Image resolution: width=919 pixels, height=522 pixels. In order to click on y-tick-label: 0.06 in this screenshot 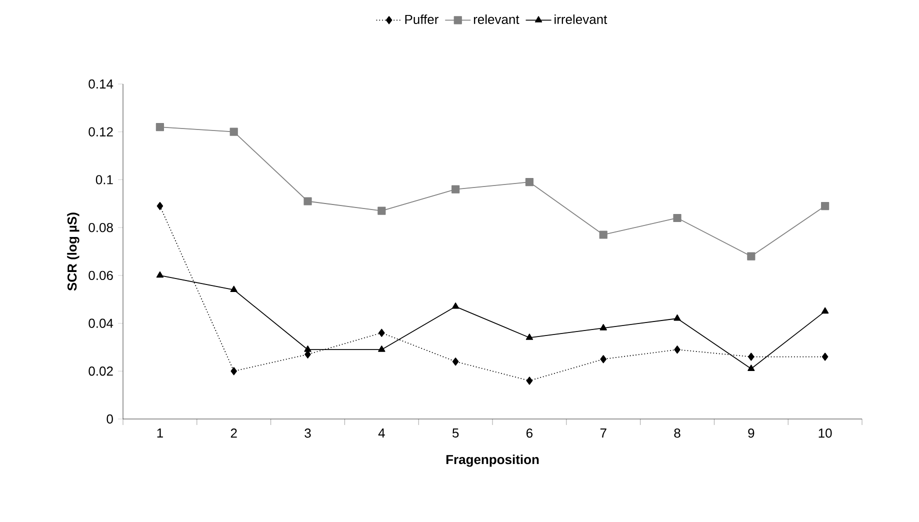, I will do `click(100, 275)`.